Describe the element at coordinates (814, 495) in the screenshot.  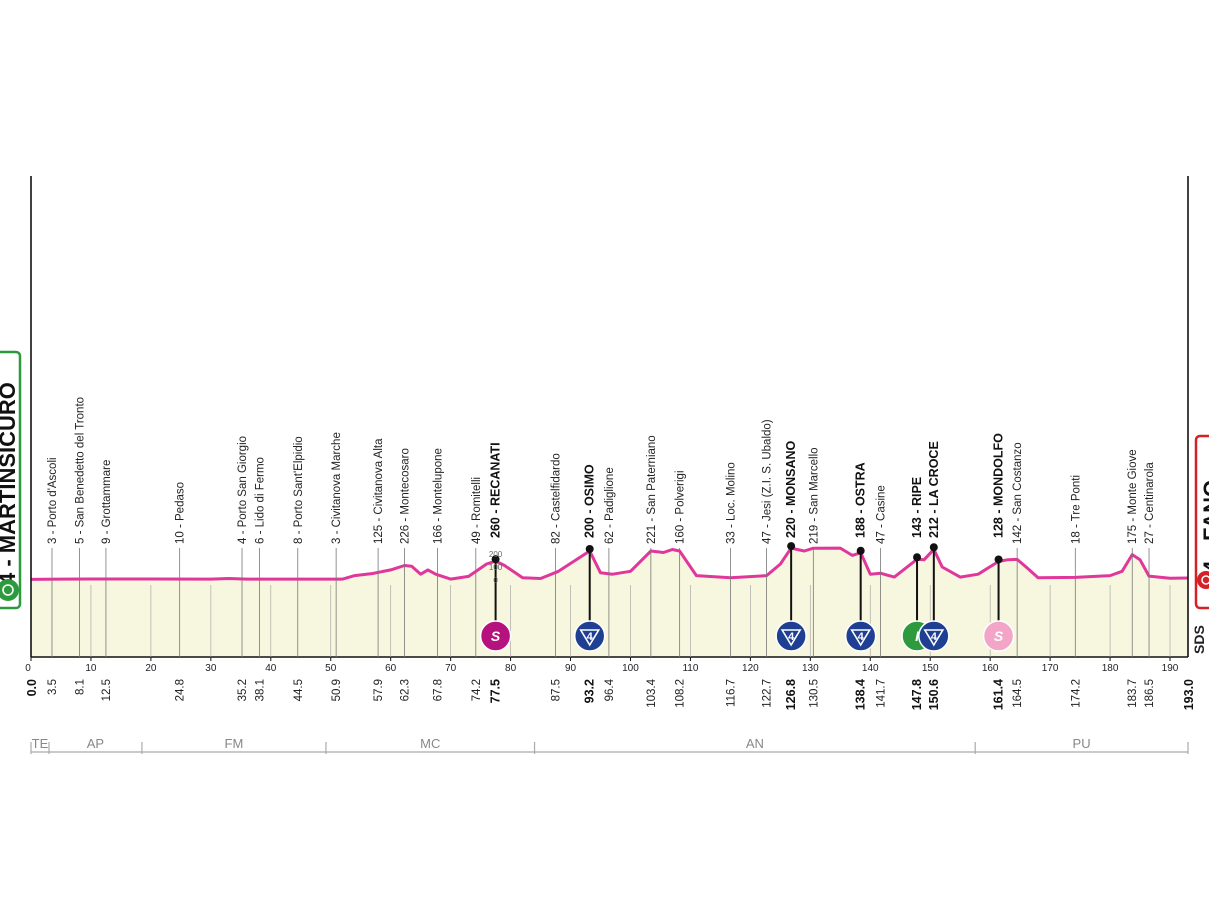
I see `waypoint-label: 219 - San Marcello` at that location.